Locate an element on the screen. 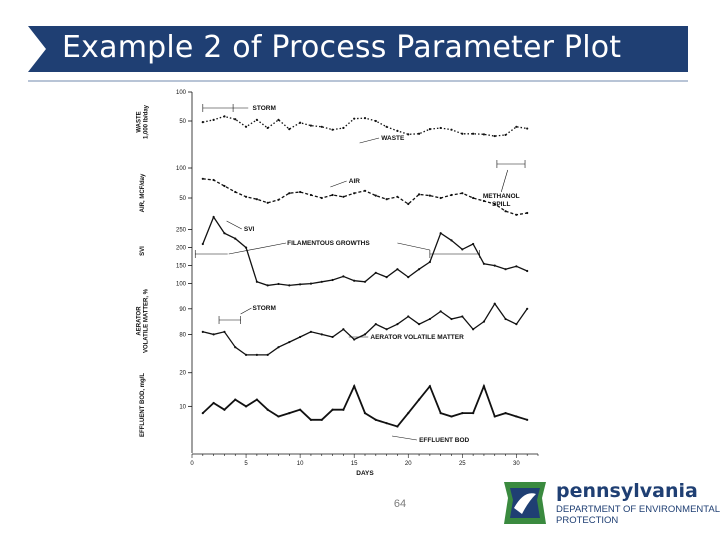 Image resolution: width=720 pixels, height=540 pixels. bod-ytick-label: 10 is located at coordinates (182, 407).